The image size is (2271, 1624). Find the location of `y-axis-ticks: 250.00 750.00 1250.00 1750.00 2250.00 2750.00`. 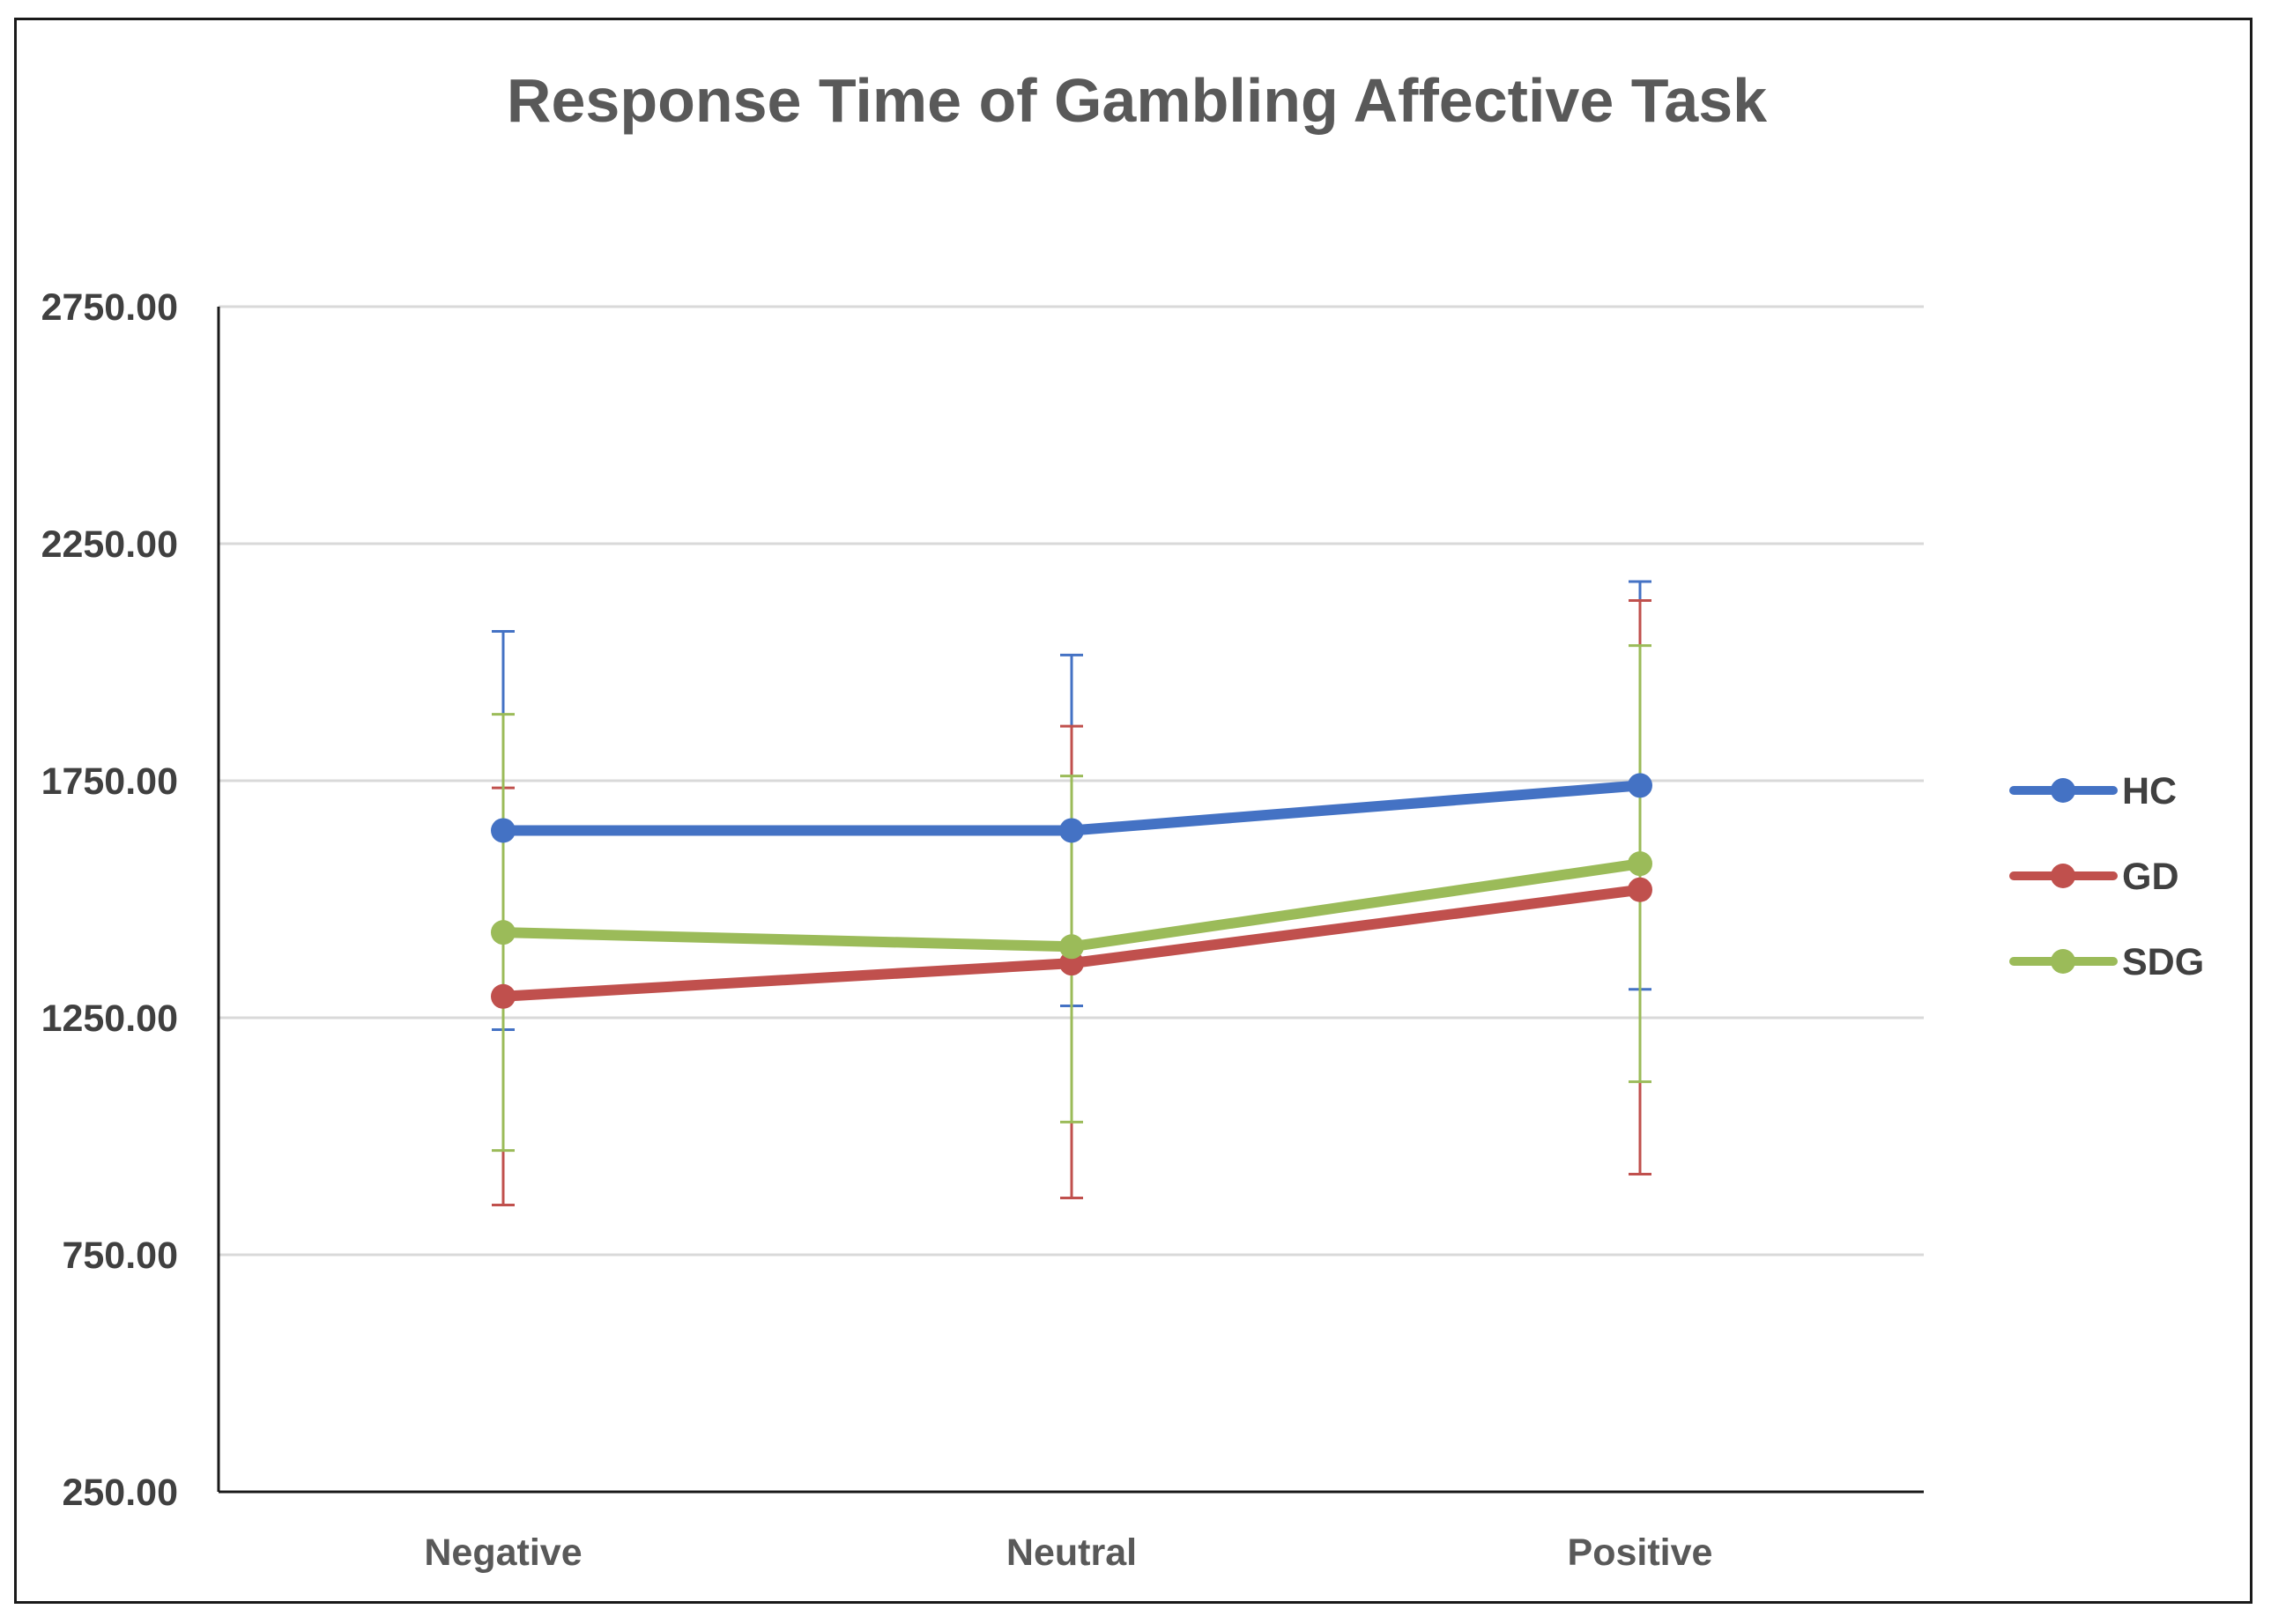

y-axis-ticks: 250.00 750.00 1250.00 1750.00 2250.00 2750.00 is located at coordinates (110, 900).